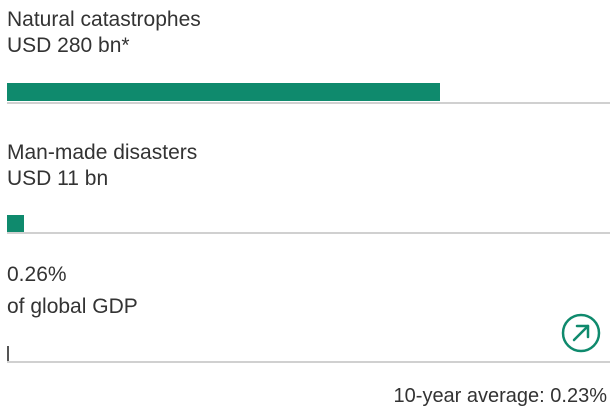 This screenshot has height=417, width=613. Describe the element at coordinates (15, 224) in the screenshot. I see `bar-man-made-disasters` at that location.